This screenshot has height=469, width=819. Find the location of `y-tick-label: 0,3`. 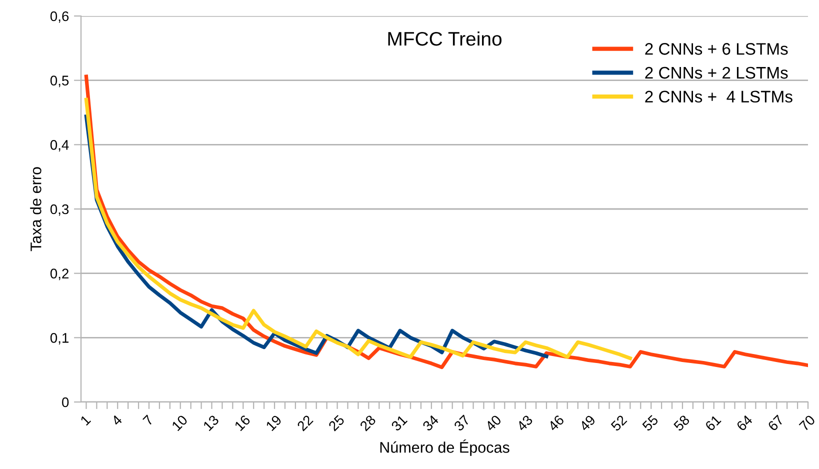

y-tick-label: 0,3 is located at coordinates (59, 210).